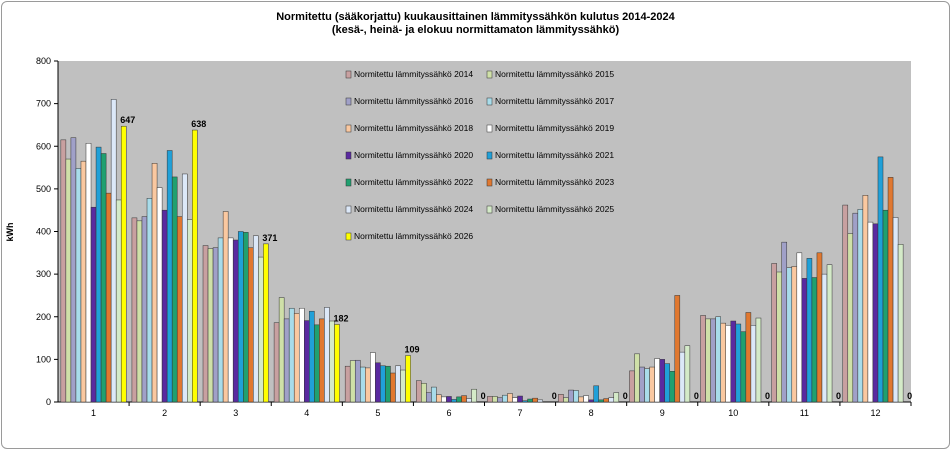 The height and width of the screenshot is (450, 951). Describe the element at coordinates (48, 402) in the screenshot. I see `y-tick-label: 0` at that location.